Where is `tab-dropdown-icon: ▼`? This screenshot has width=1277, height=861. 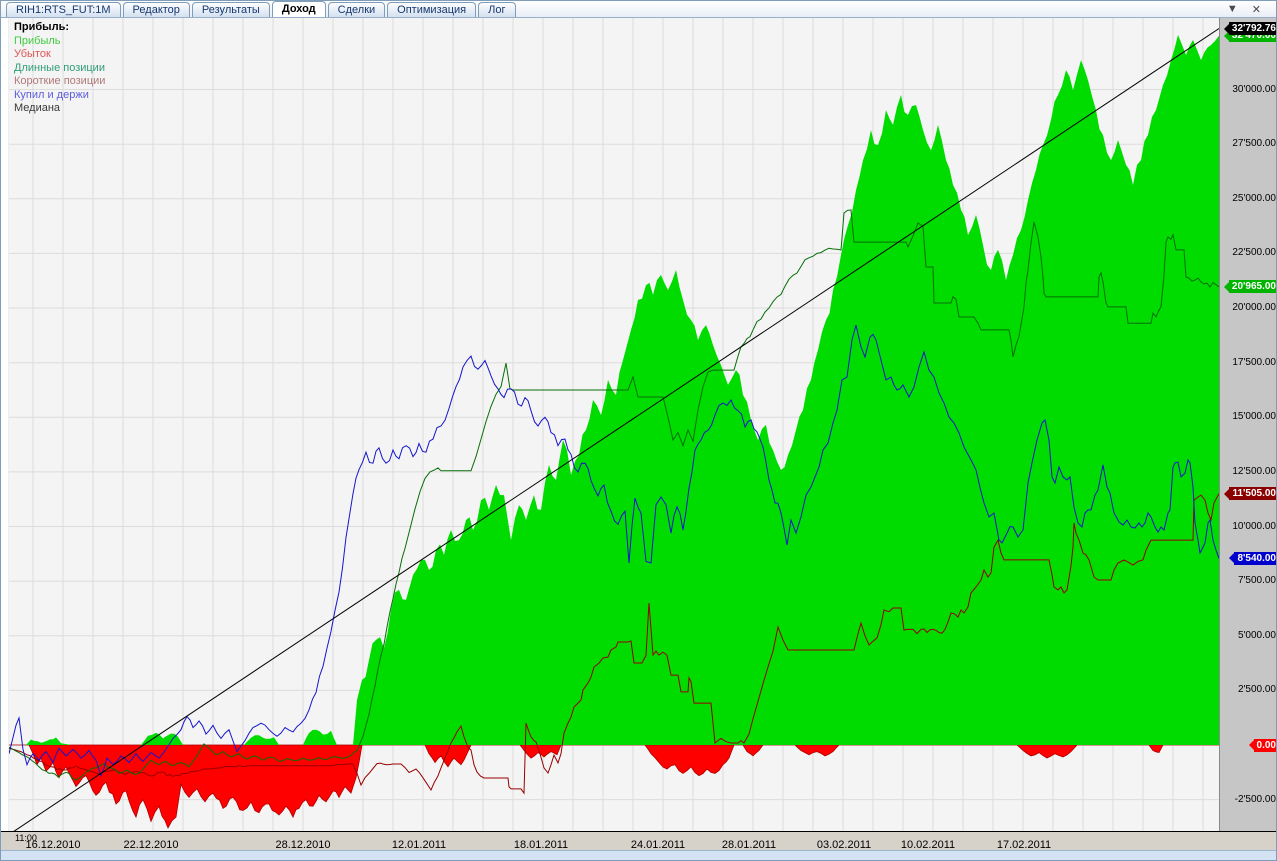
tab-dropdown-icon: ▼ is located at coordinates (1232, 9).